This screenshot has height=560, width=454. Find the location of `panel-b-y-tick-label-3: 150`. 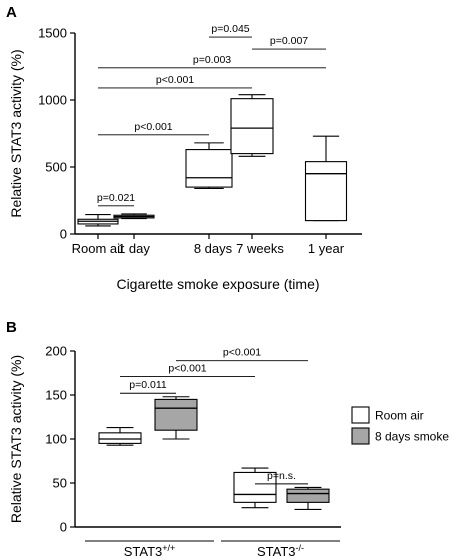

panel-b-y-tick-label-3: 150 is located at coordinates (56, 395).